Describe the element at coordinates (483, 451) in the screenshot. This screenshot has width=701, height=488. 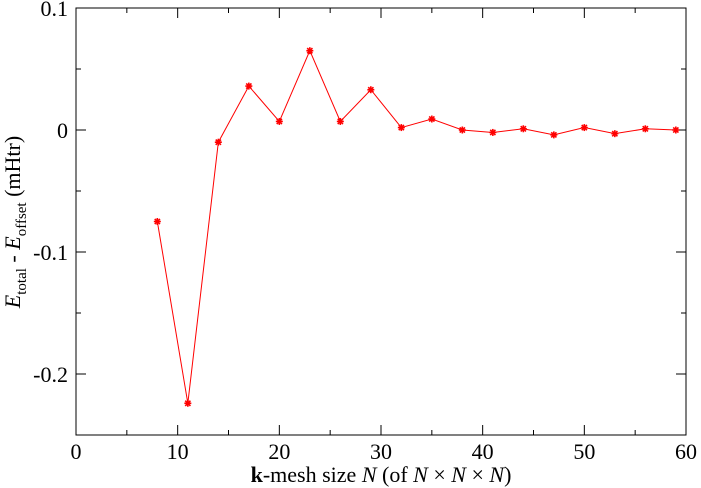
I see `x-tick-label: 40` at that location.